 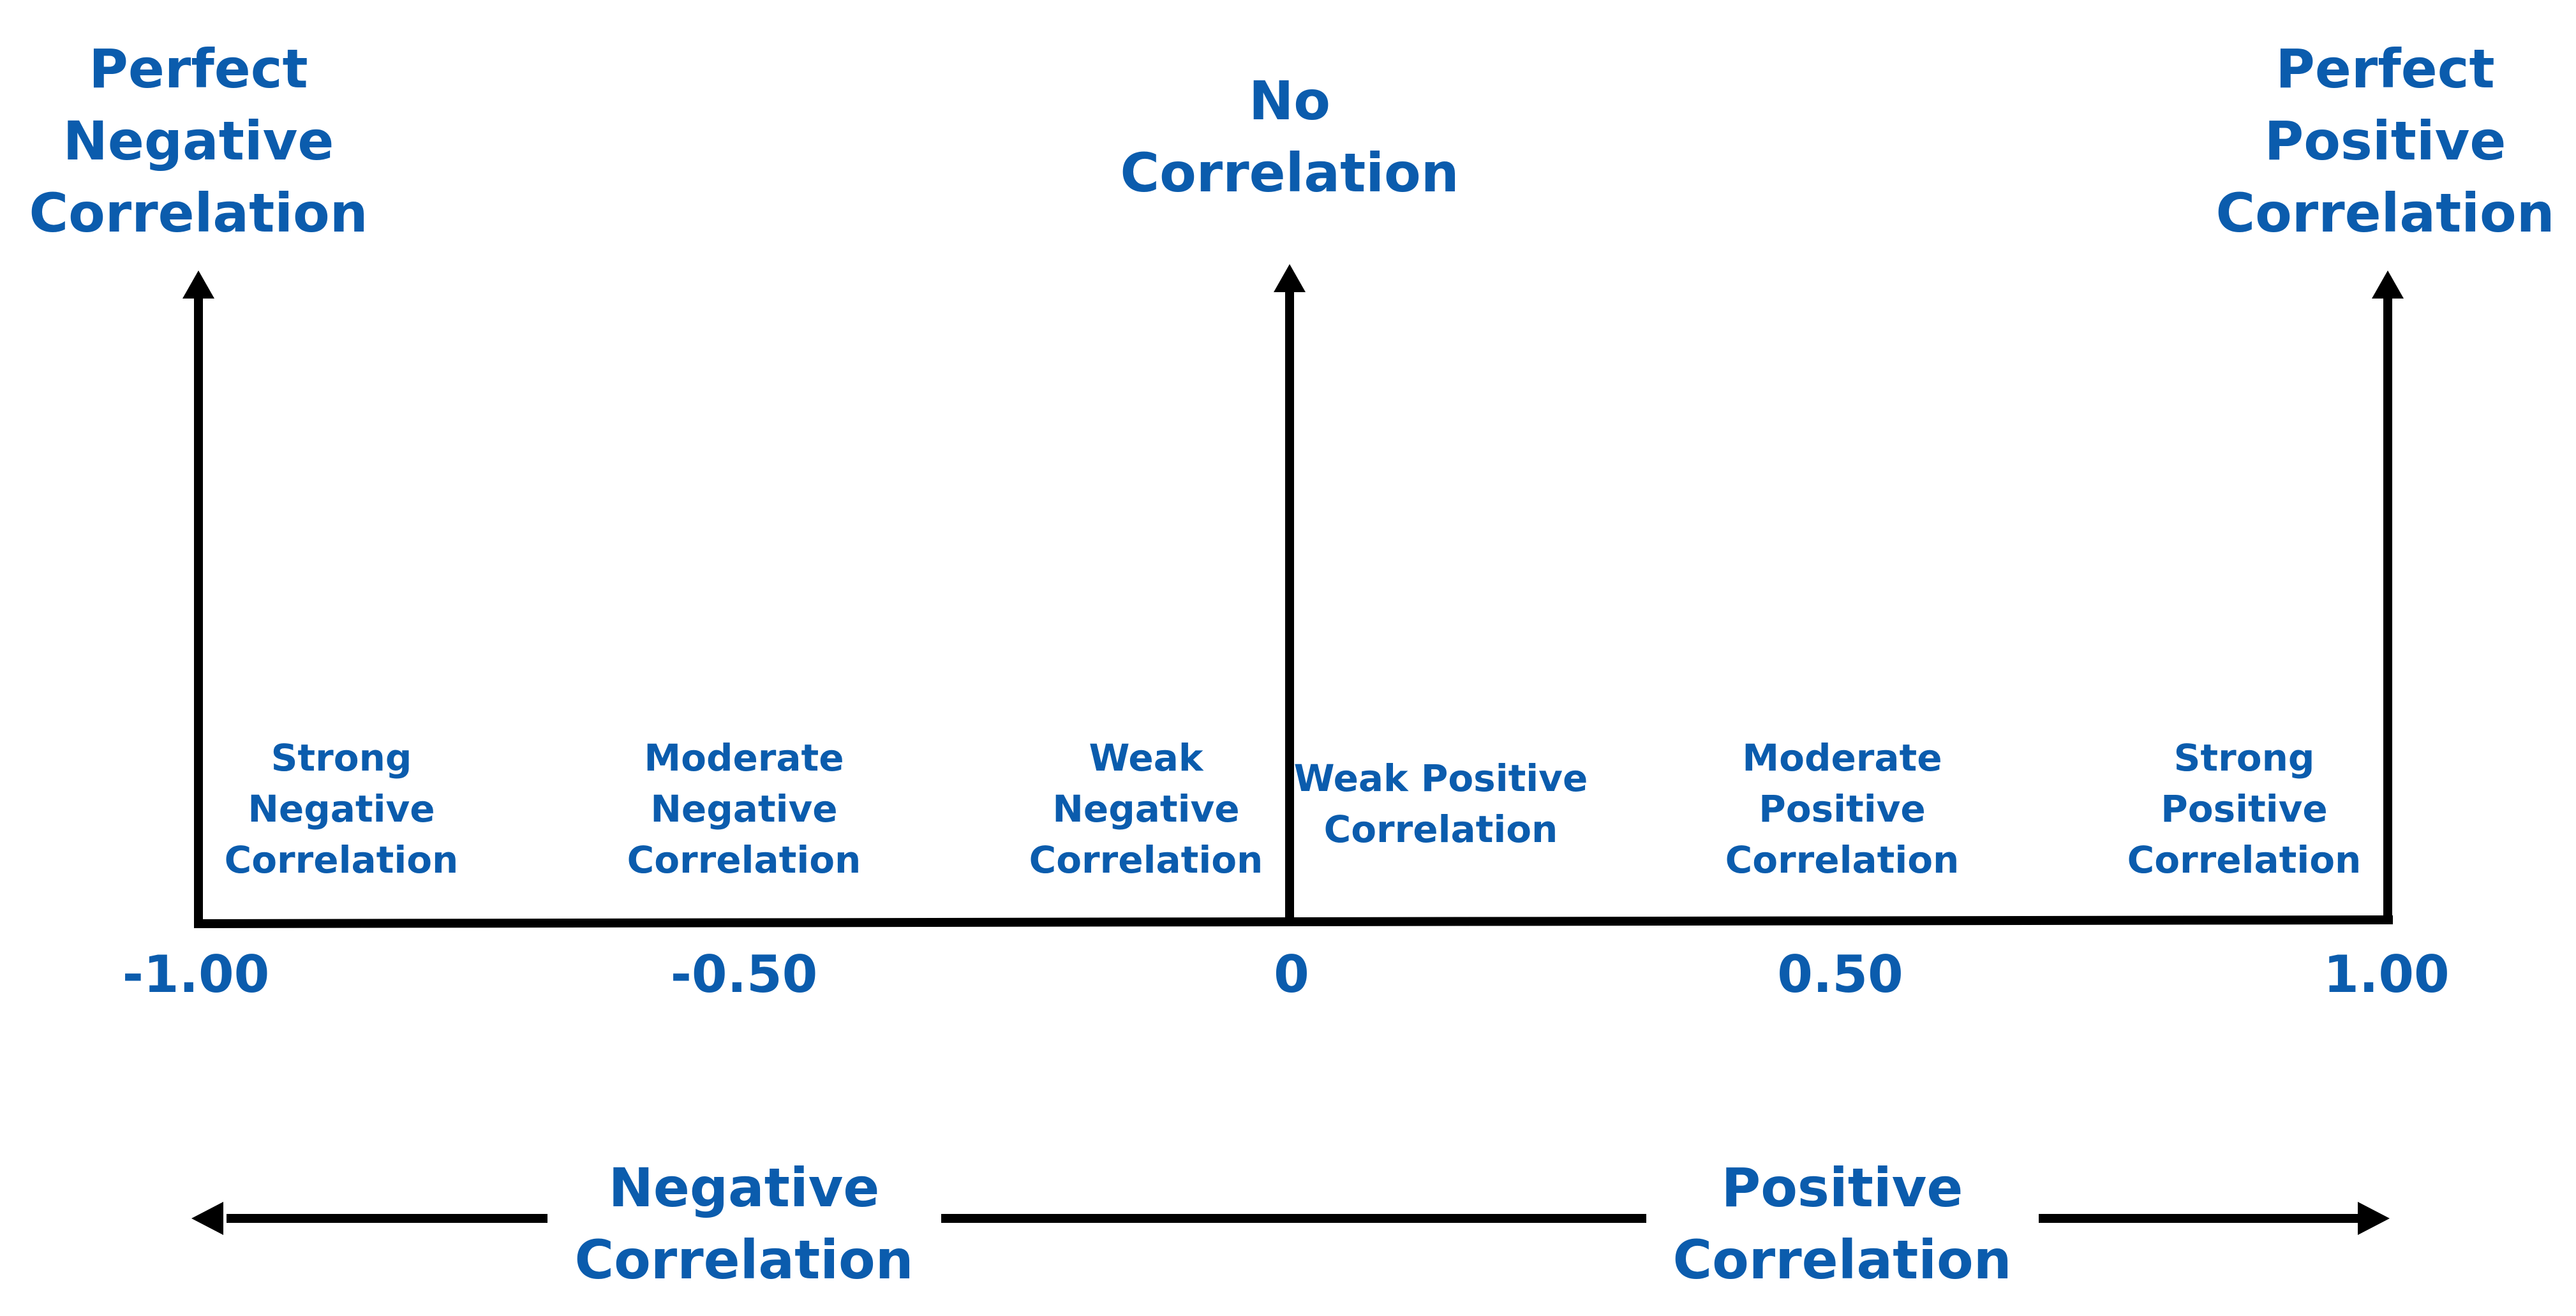 What do you see at coordinates (198, 285) in the screenshot?
I see `perfect-negative-arrowhead` at bounding box center [198, 285].